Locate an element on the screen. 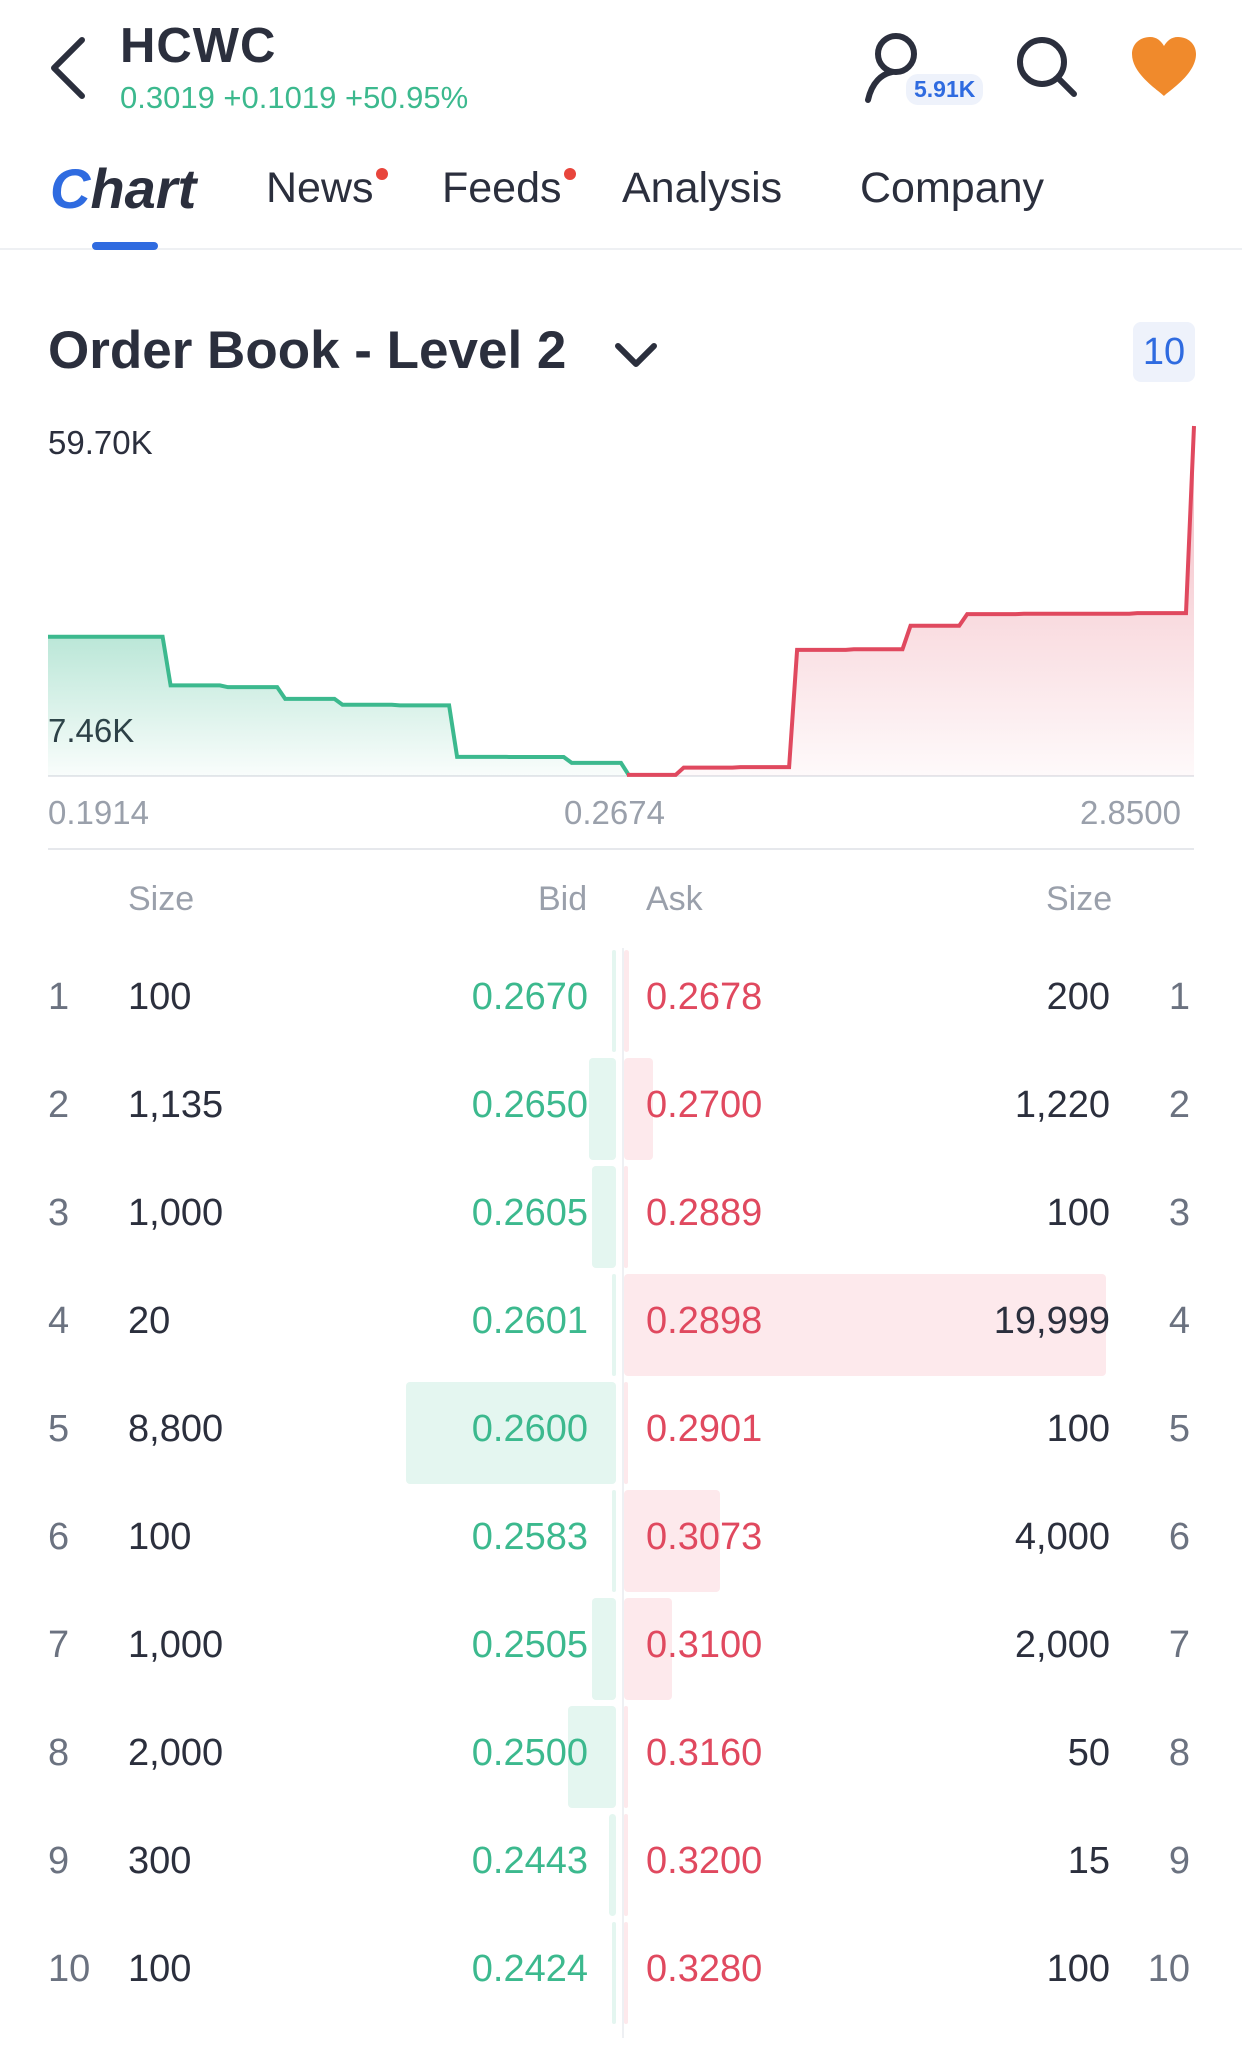 The image size is (1242, 2055). ask-depth-line is located at coordinates (911, 601).